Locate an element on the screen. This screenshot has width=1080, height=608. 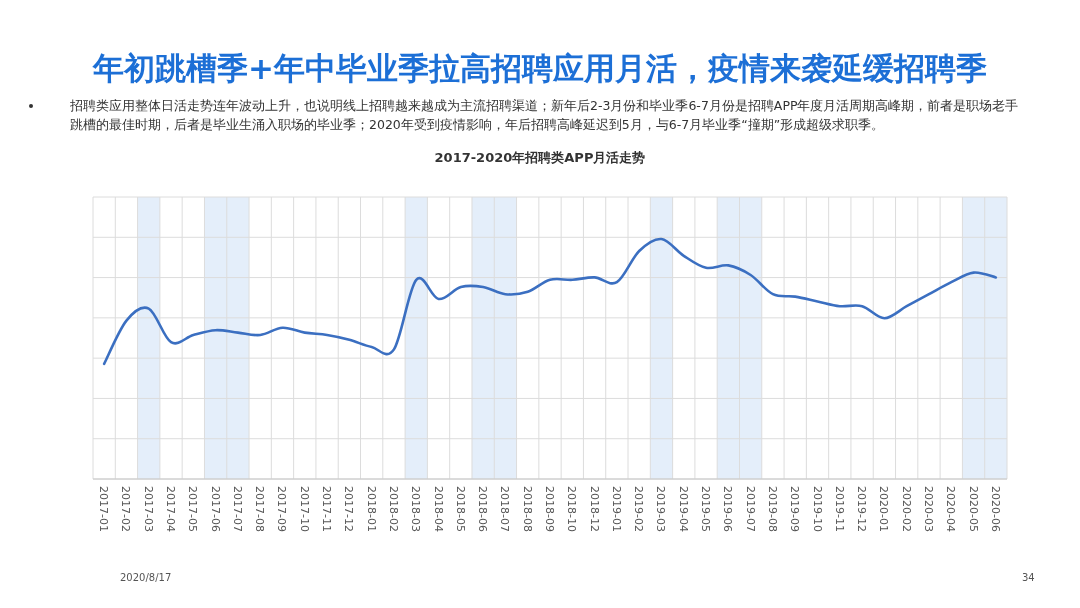
x-tick-label: 2017-01 is located at coordinates (104, 509).